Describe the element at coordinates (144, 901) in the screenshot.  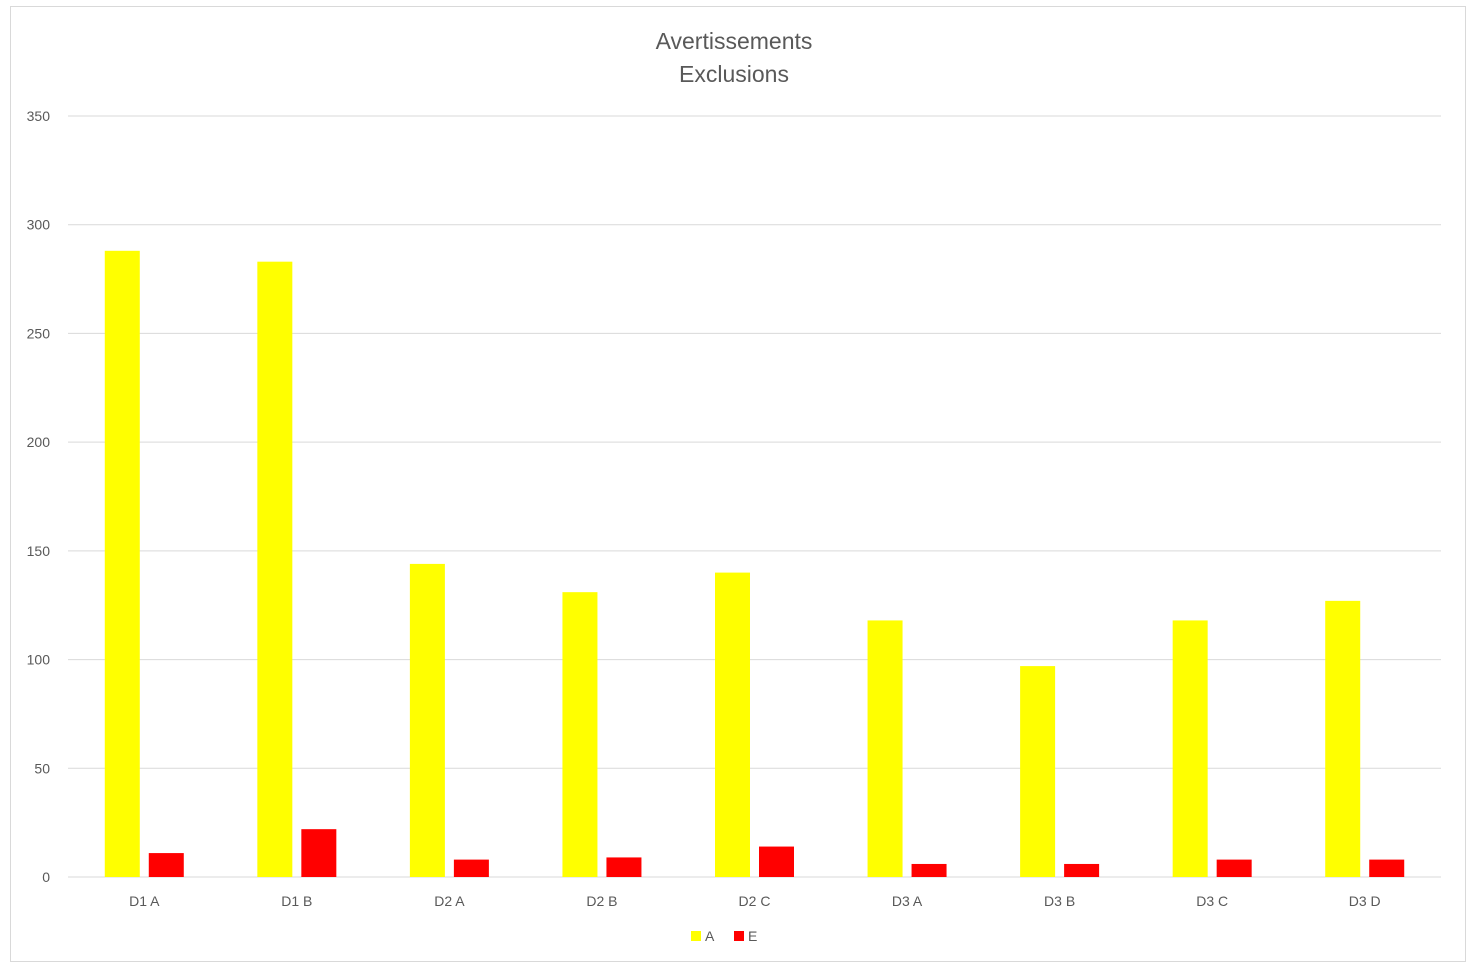
I see `x-tick-label: D1 A` at that location.